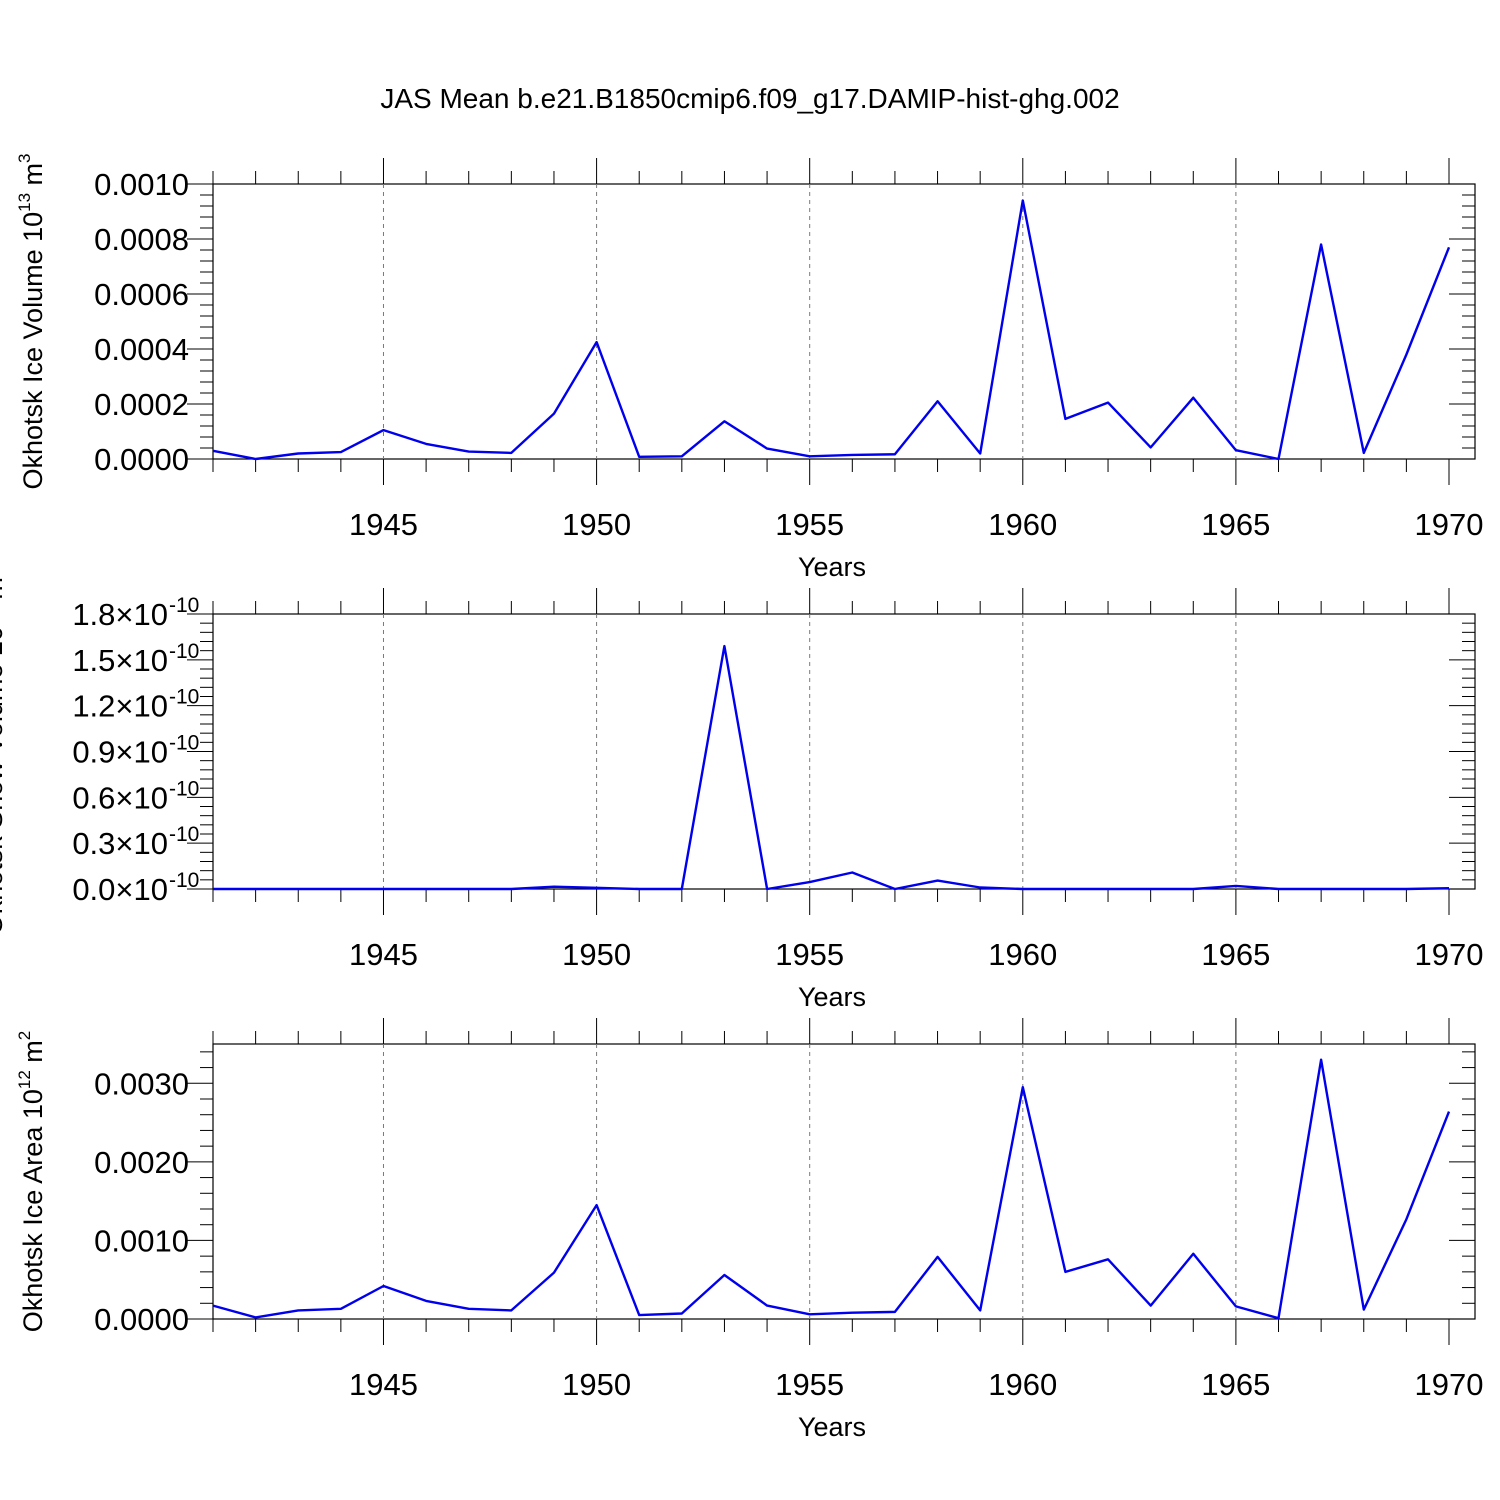 The image size is (1500, 1500). What do you see at coordinates (120, 752) in the screenshot?
I see `y-tick-label: 0.9×10` at bounding box center [120, 752].